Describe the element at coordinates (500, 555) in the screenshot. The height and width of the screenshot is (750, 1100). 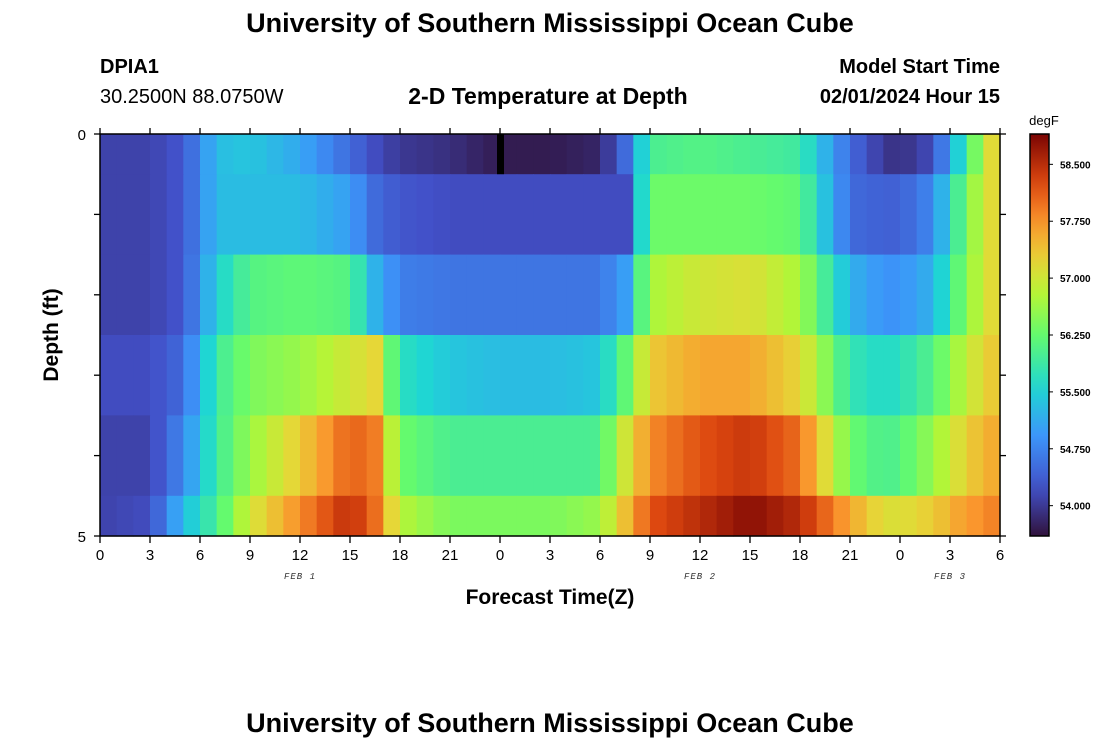
I see `x-tick-label: 0` at that location.